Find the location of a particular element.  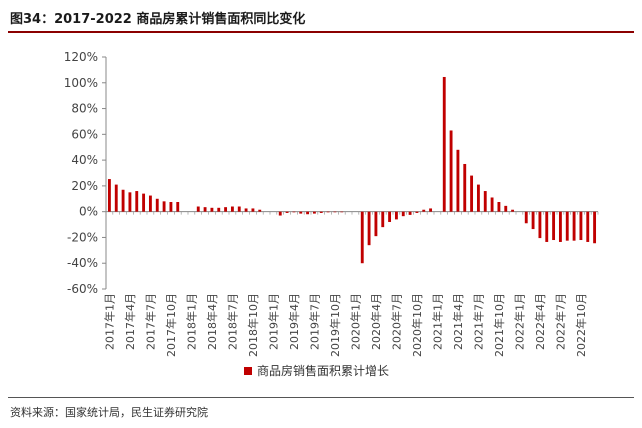

y-tick-label: 100% is located at coordinates (81, 83).